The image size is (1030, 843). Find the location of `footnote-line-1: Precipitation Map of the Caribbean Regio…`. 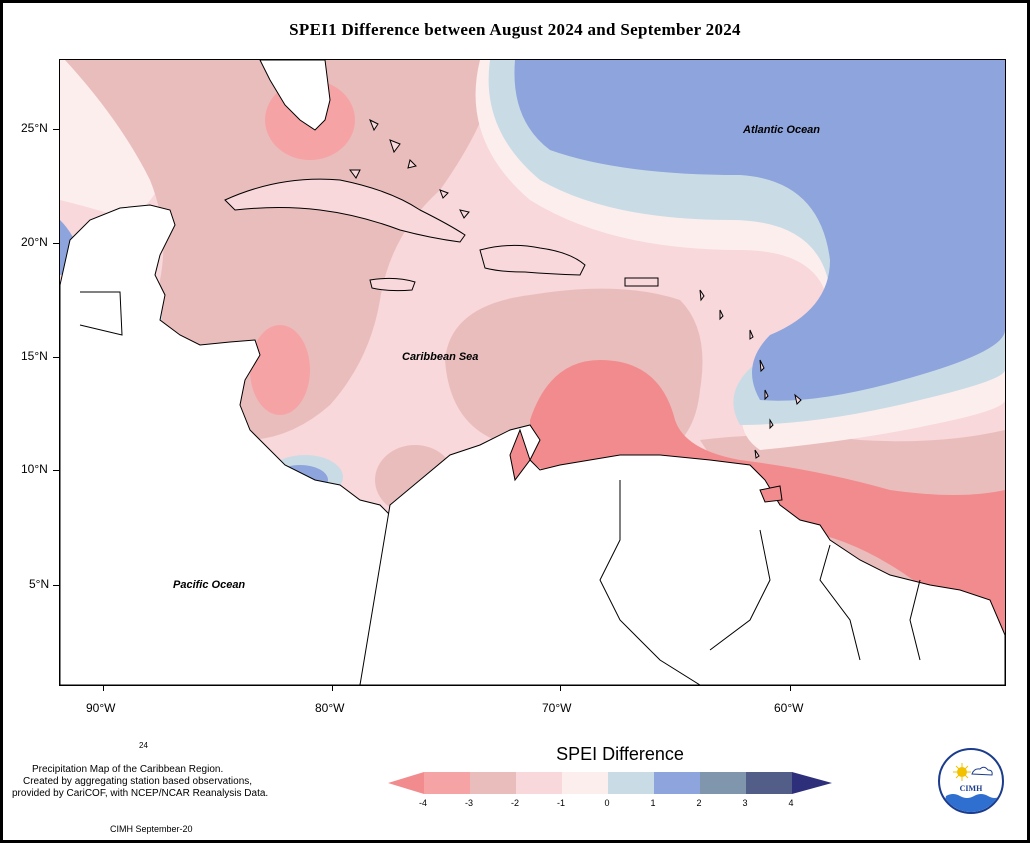

footnote-line-1: Precipitation Map of the Caribbean Regio… is located at coordinates (128, 769).